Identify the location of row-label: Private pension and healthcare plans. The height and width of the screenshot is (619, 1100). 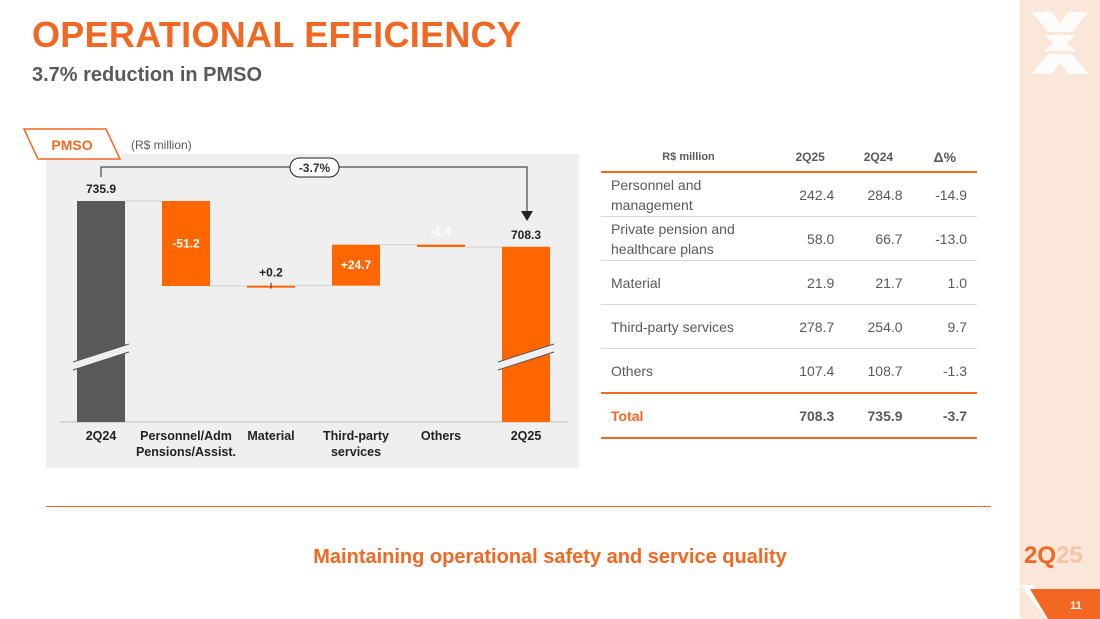
(688, 238).